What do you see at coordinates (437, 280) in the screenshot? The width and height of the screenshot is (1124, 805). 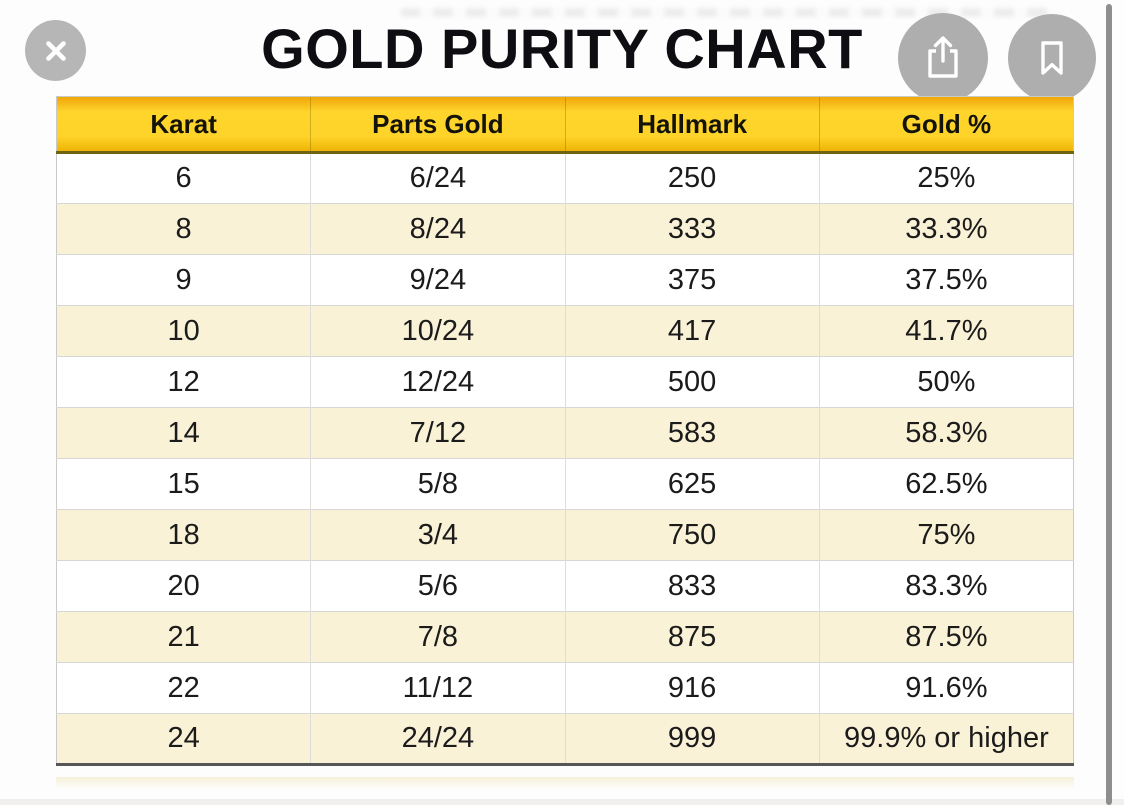 I see `table-cell: 9/24` at bounding box center [437, 280].